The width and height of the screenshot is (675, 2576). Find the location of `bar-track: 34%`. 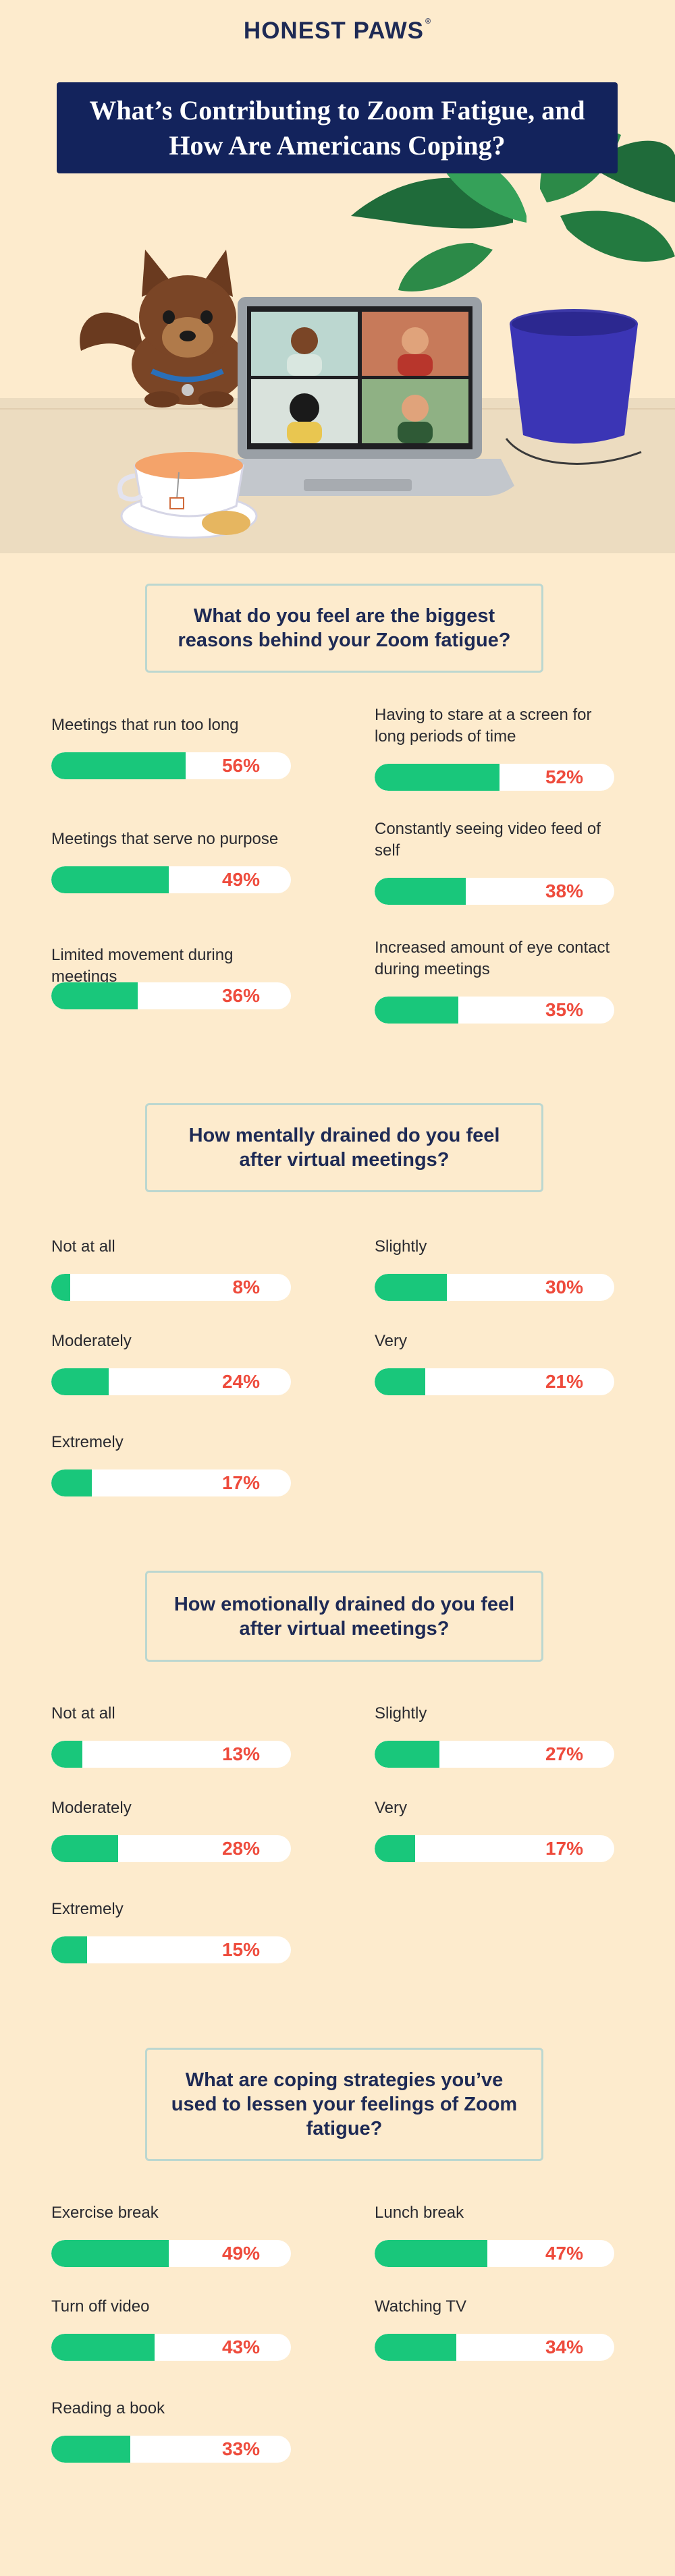

bar-track: 34% is located at coordinates (494, 2347).